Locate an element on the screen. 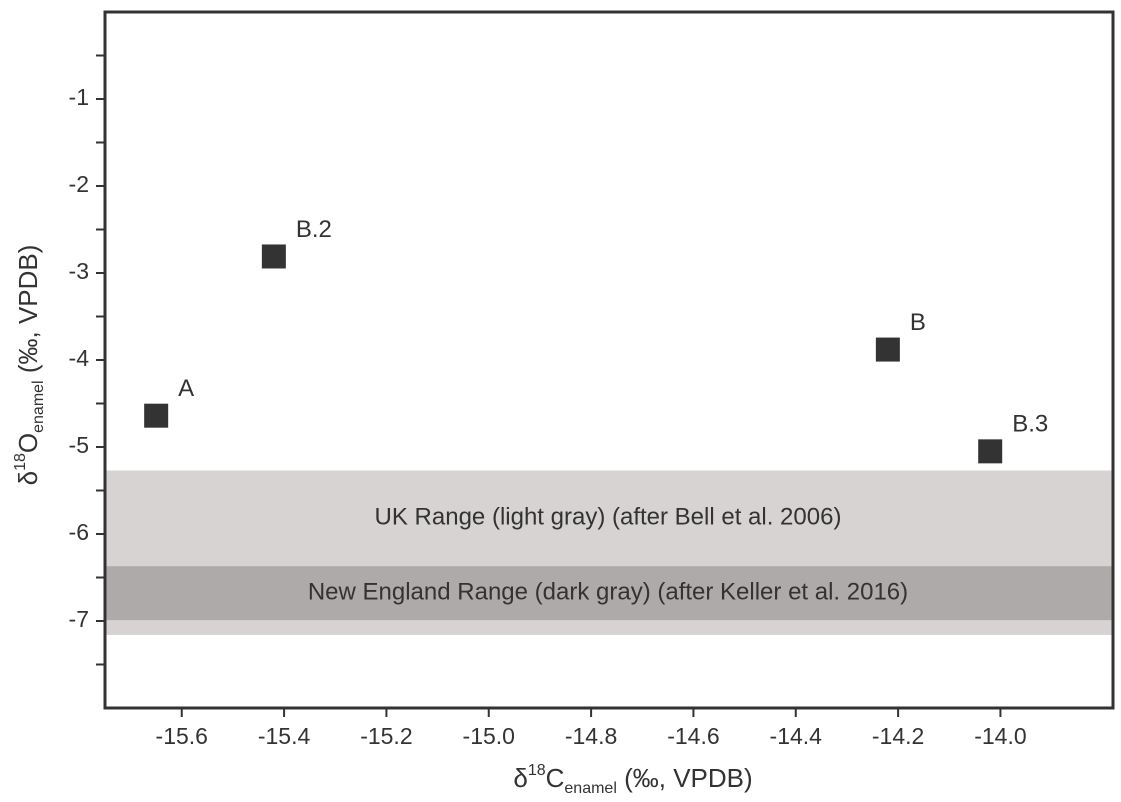  x-tick-label: -15.0 is located at coordinates (489, 736).